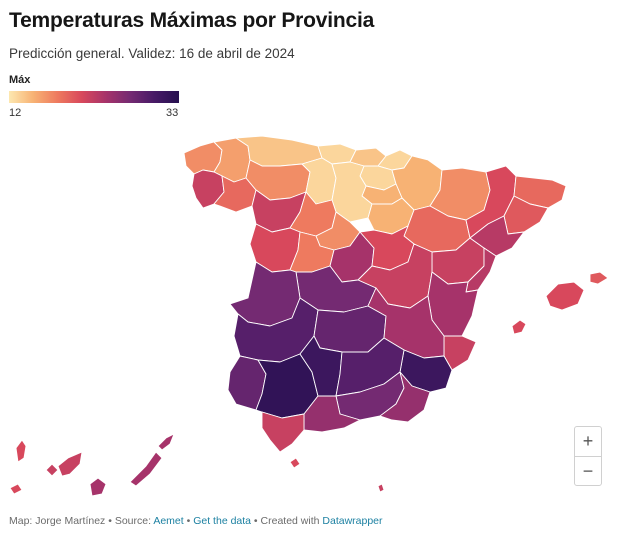  What do you see at coordinates (381, 488) in the screenshot?
I see `province-melilla` at bounding box center [381, 488].